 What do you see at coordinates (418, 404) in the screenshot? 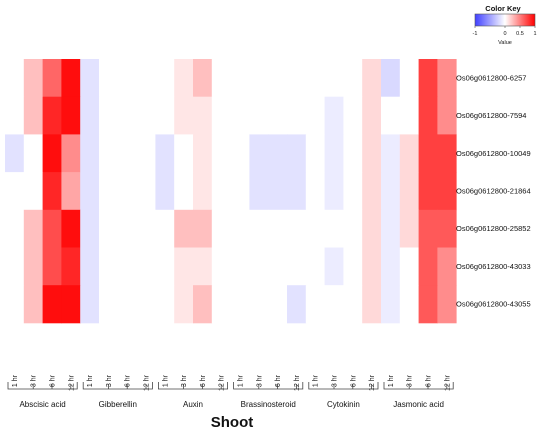
I see `group-label: Jasmonic acid` at bounding box center [418, 404].